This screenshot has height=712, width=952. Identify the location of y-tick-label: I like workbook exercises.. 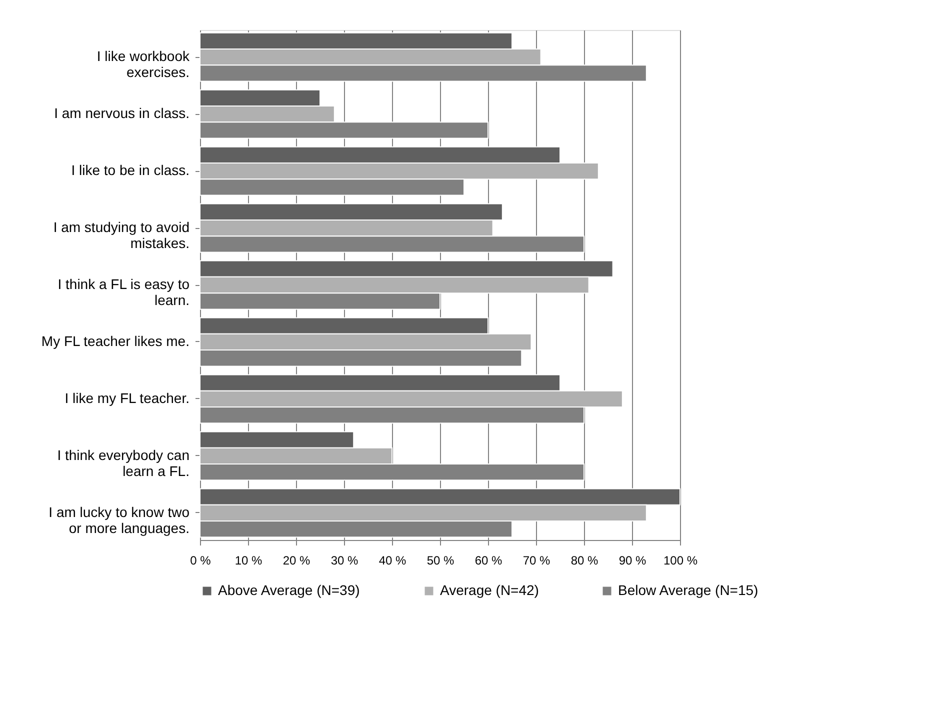
(143, 64).